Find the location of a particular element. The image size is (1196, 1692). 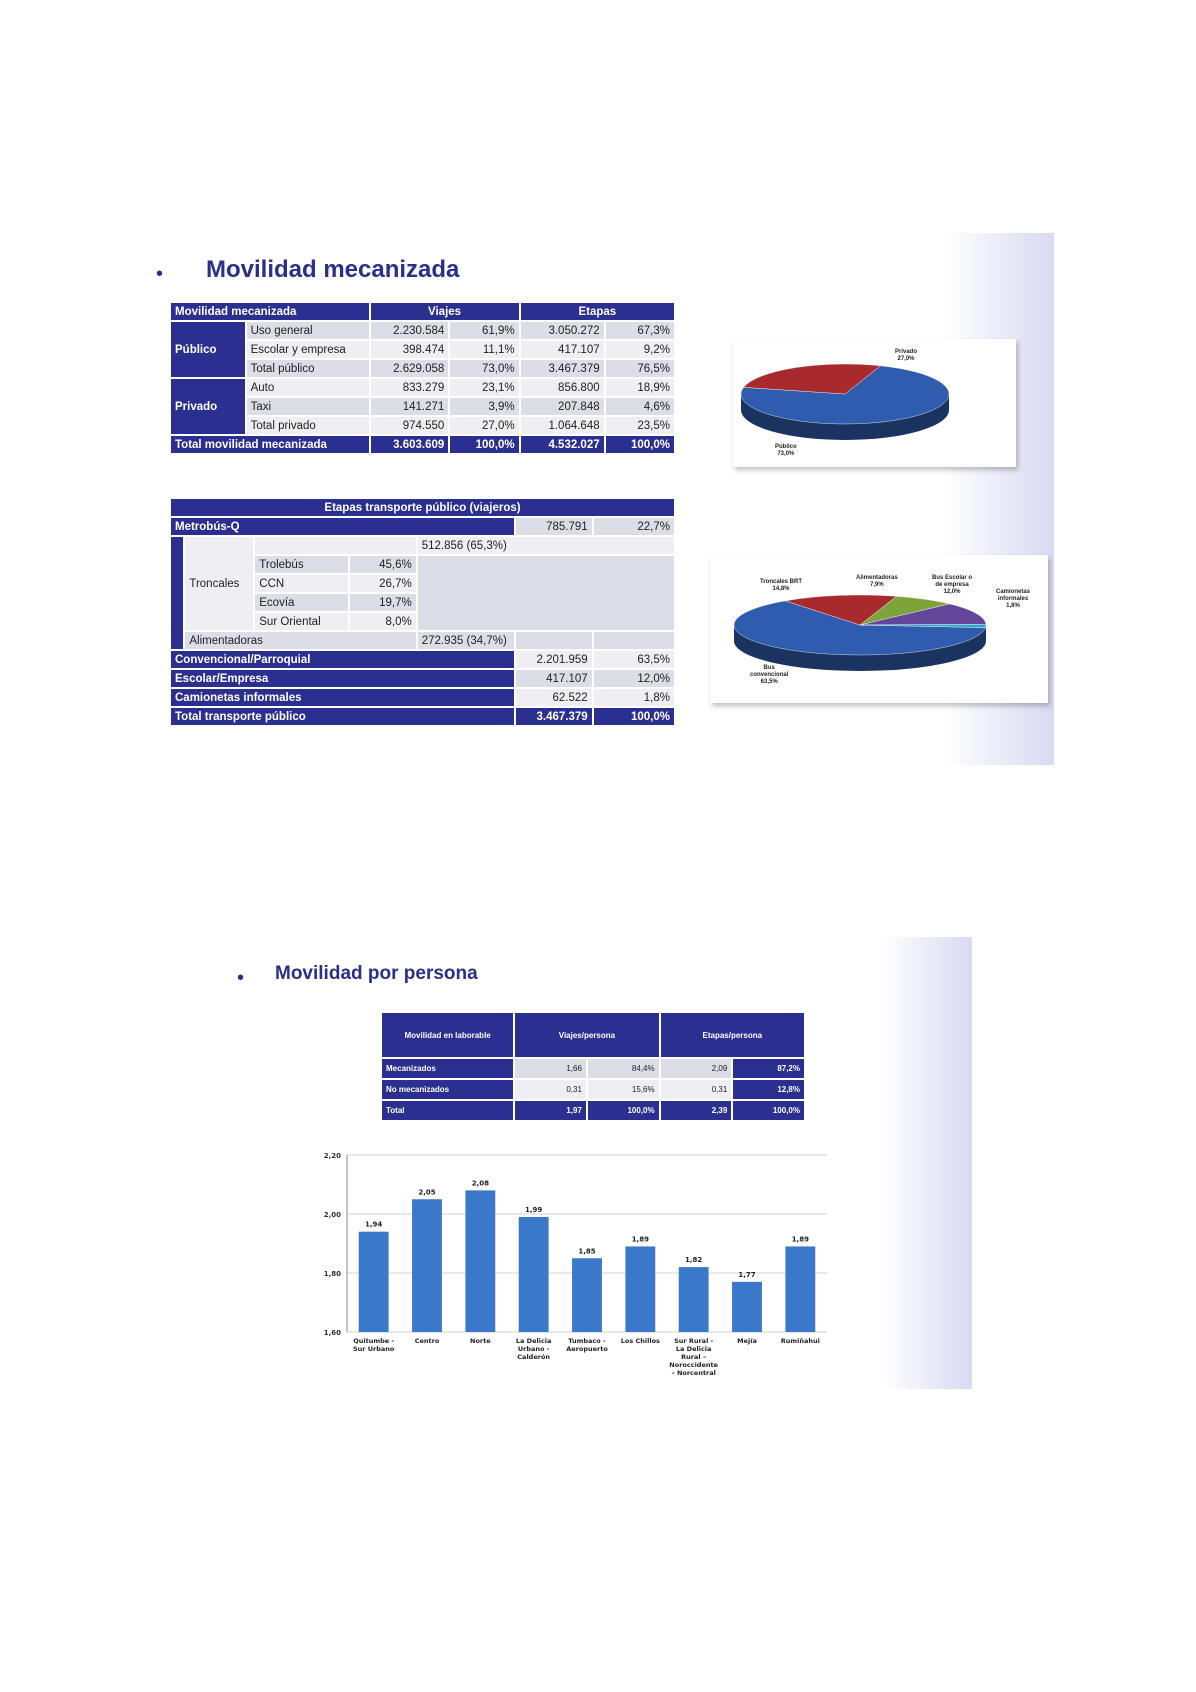

troncal-percent: 8,0% is located at coordinates (382, 621).